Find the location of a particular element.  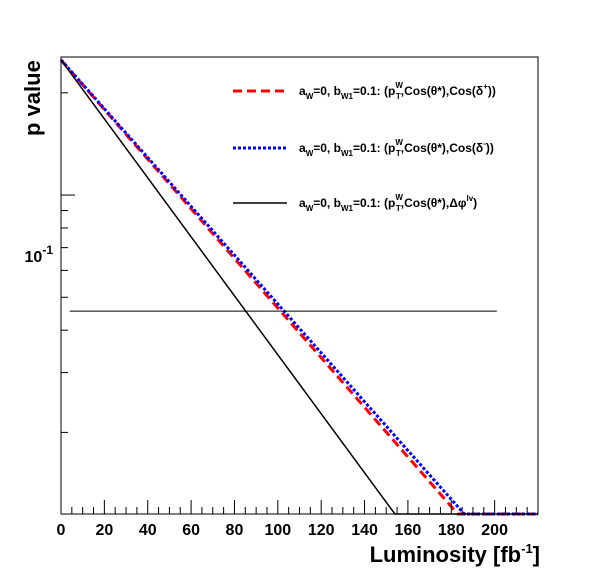

x-tick-label: 160 is located at coordinates (408, 530).